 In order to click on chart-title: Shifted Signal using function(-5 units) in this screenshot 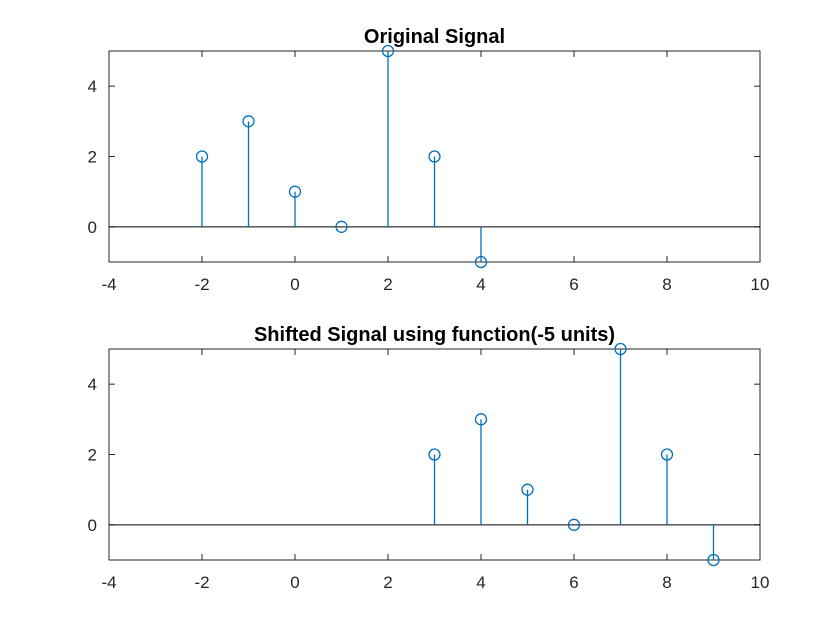, I will do `click(434, 335)`.